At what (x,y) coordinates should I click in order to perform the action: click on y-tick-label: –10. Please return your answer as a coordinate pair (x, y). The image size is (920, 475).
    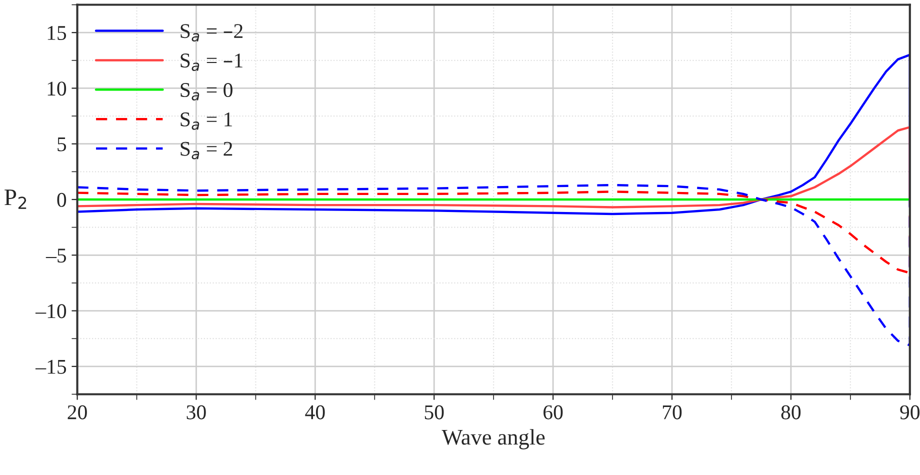
    Looking at the image, I should click on (50, 311).